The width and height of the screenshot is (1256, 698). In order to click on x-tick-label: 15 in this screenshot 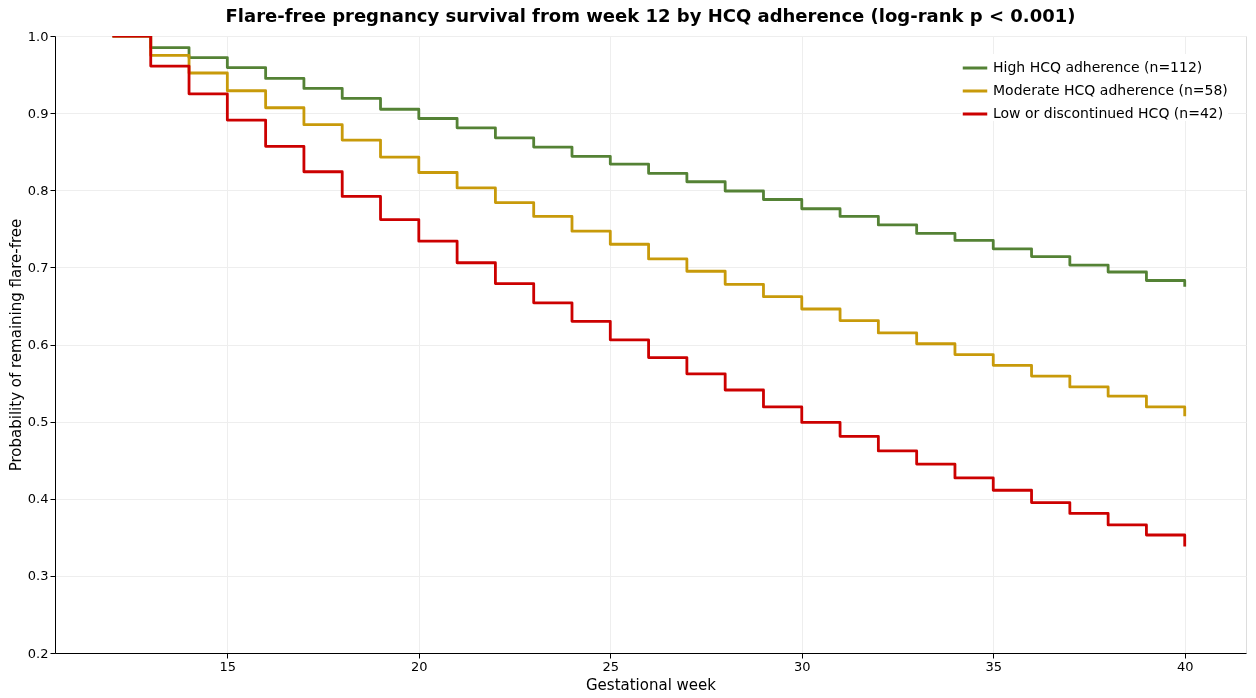, I will do `click(228, 666)`.